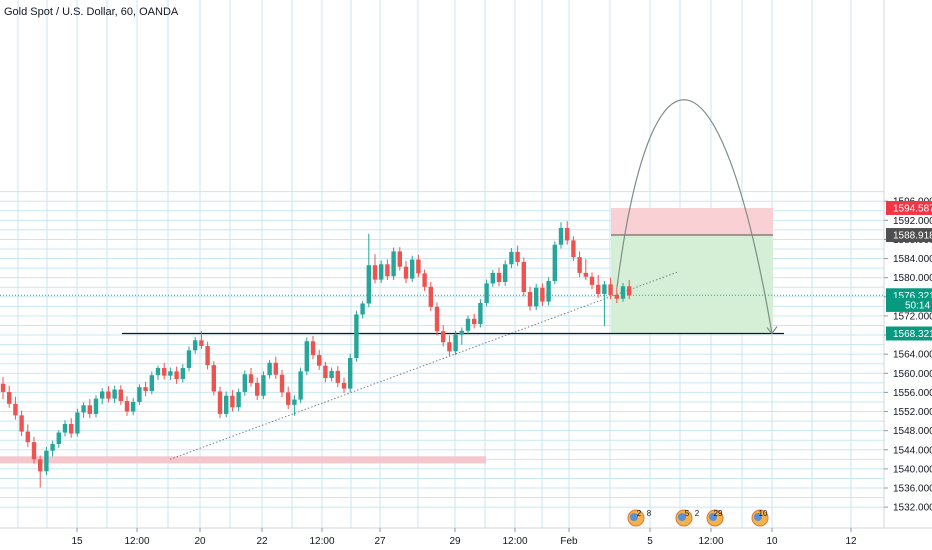 This screenshot has height=550, width=932. Describe the element at coordinates (772, 330) in the screenshot. I see `projection-arrow-head` at that location.